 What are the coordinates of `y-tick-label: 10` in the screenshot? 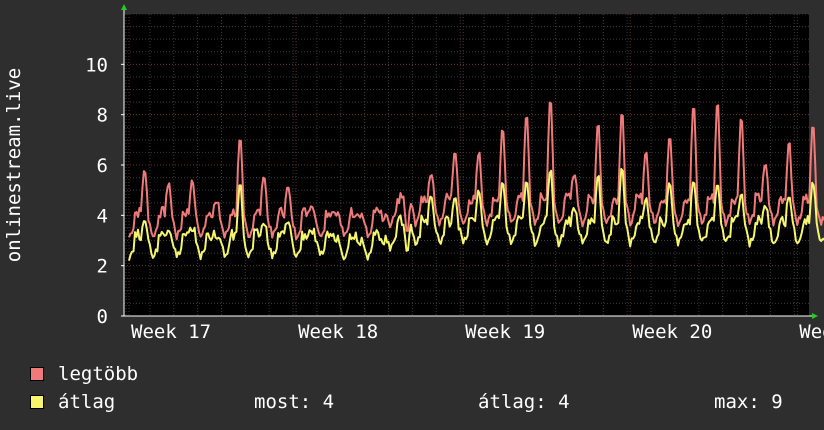 It's located at (96, 65).